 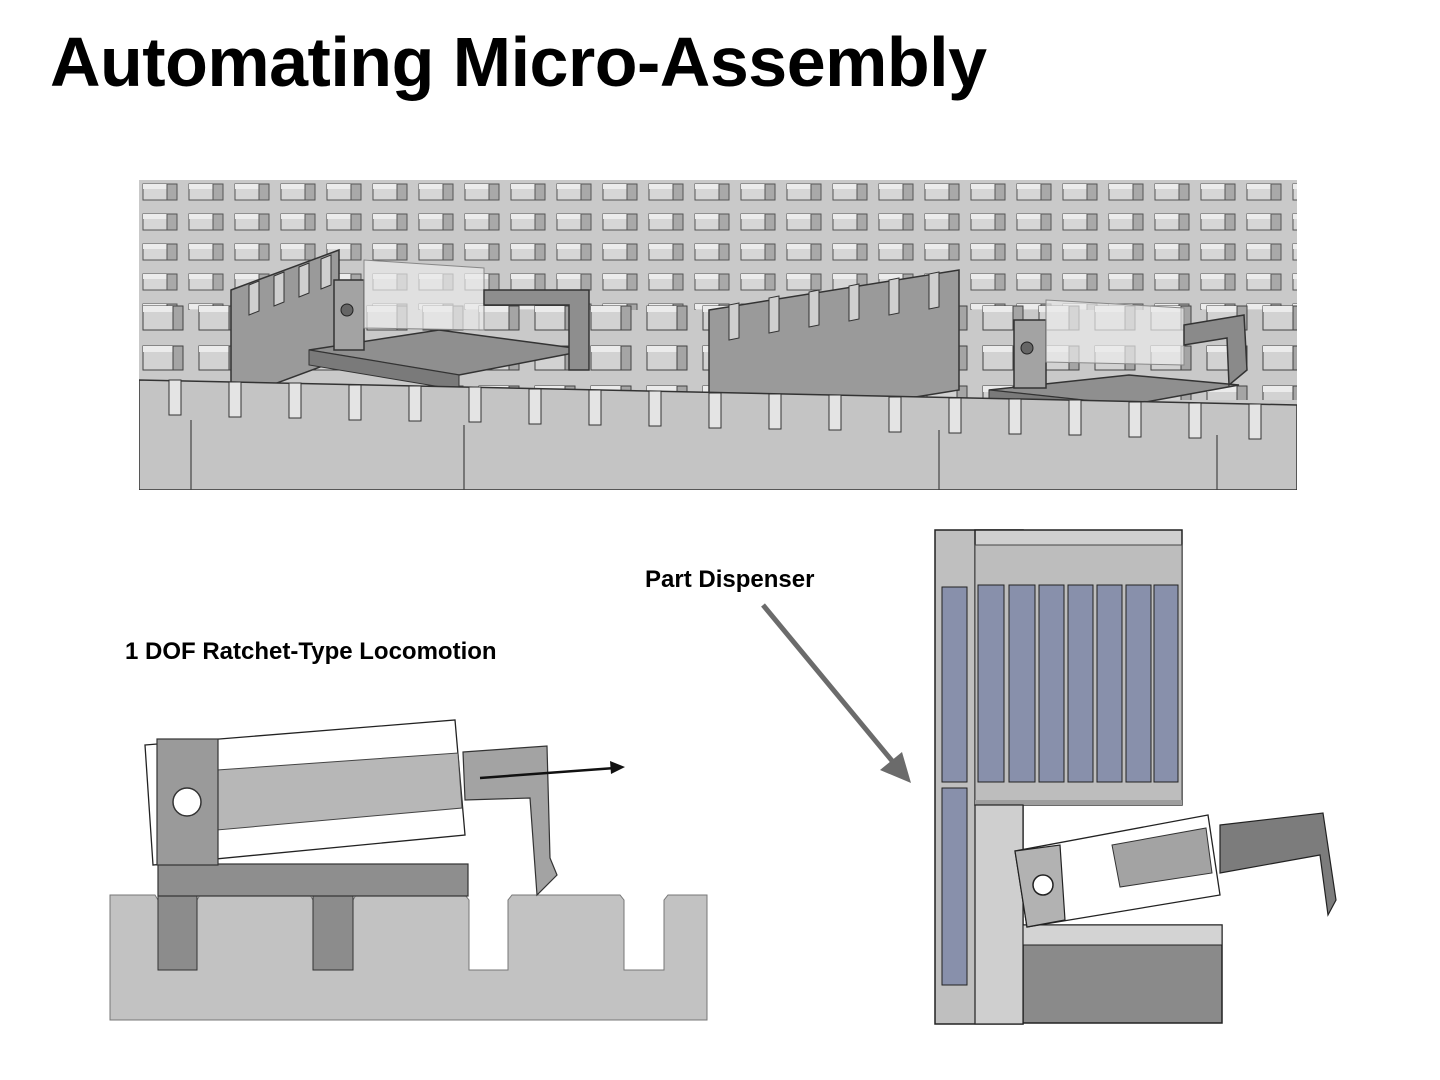 What do you see at coordinates (311, 651) in the screenshot?
I see `locomotion-label: 1 DOF Ratchet-Type Locomotion` at bounding box center [311, 651].